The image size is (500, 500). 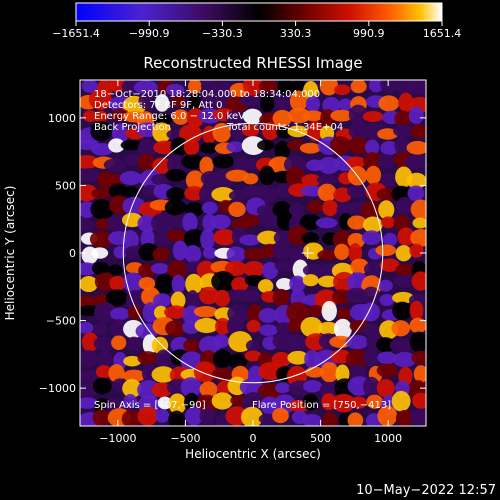 I want to click on y-tick-label: −1000, so click(x=57, y=388).